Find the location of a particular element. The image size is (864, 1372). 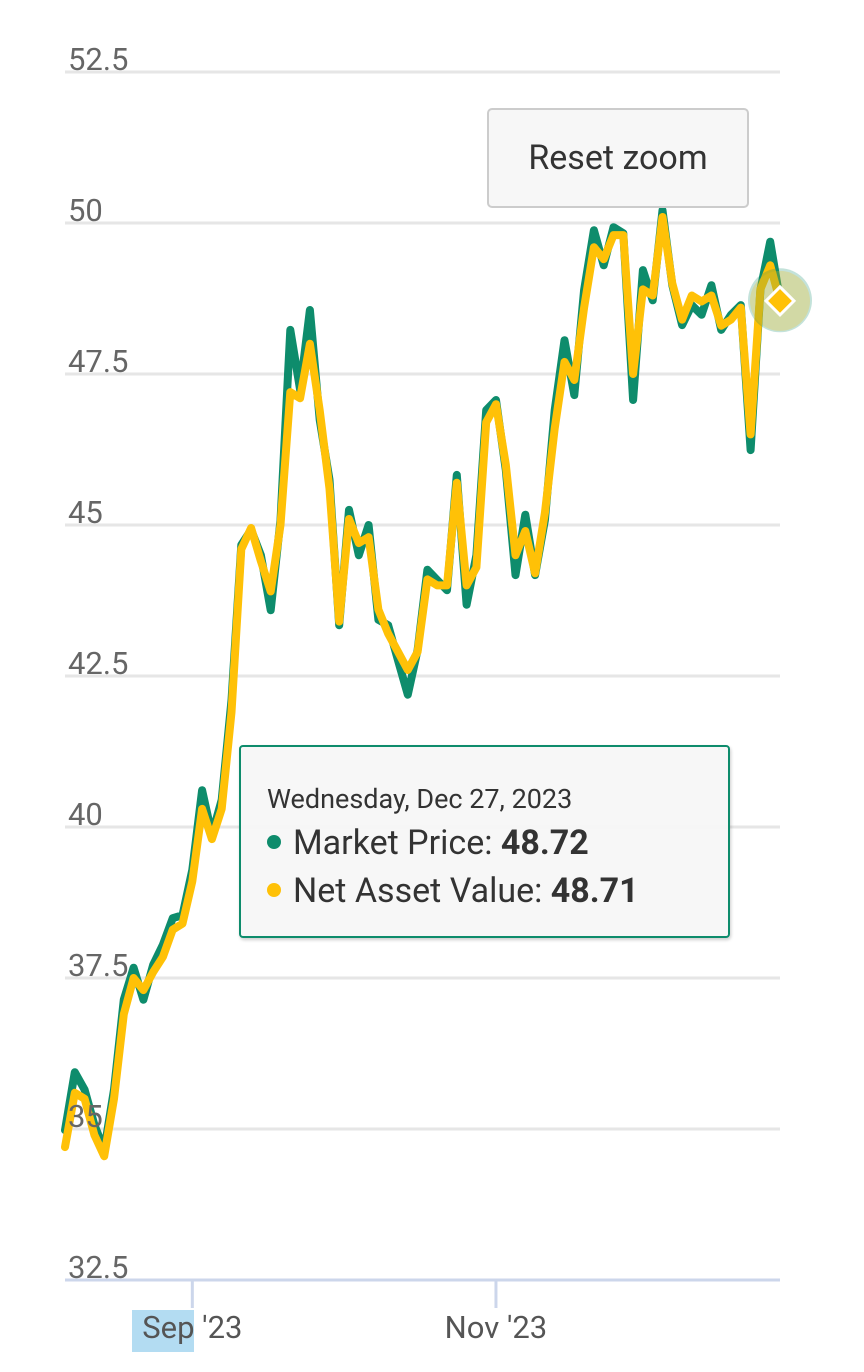

tooltip-value: 48.72 is located at coordinates (544, 843).